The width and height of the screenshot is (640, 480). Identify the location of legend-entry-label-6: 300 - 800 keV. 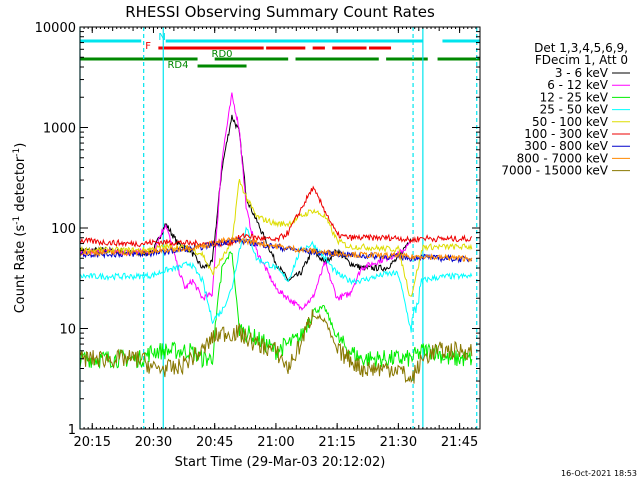
(566, 146).